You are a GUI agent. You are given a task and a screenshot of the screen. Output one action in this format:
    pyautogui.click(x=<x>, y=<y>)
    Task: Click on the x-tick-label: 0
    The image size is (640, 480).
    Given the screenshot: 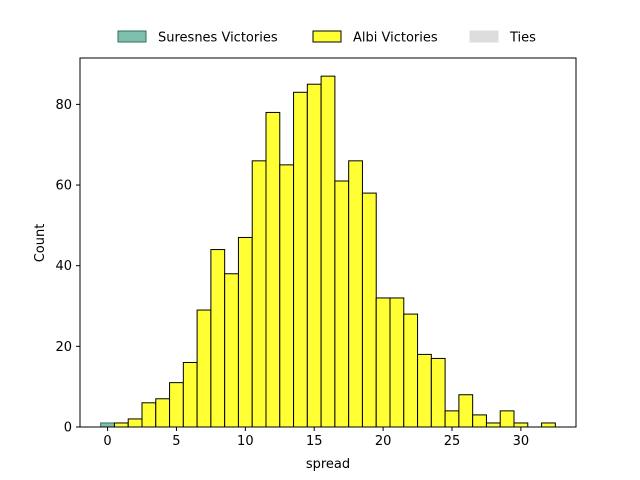 What is the action you would take?
    pyautogui.click(x=107, y=441)
    